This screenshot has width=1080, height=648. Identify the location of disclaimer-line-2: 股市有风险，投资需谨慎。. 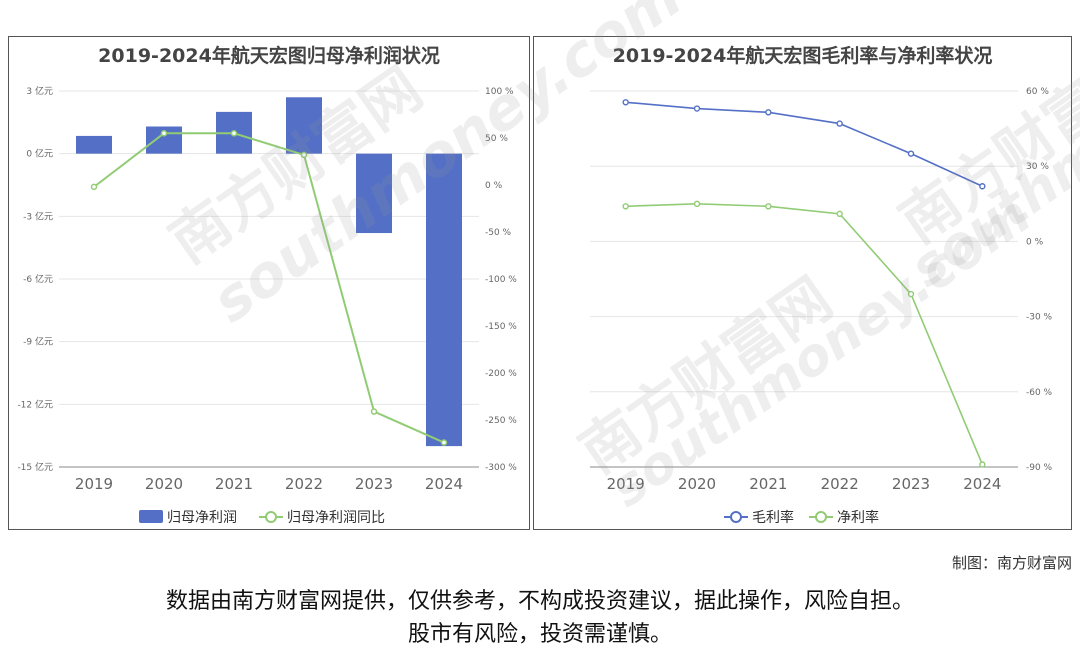
(539, 634).